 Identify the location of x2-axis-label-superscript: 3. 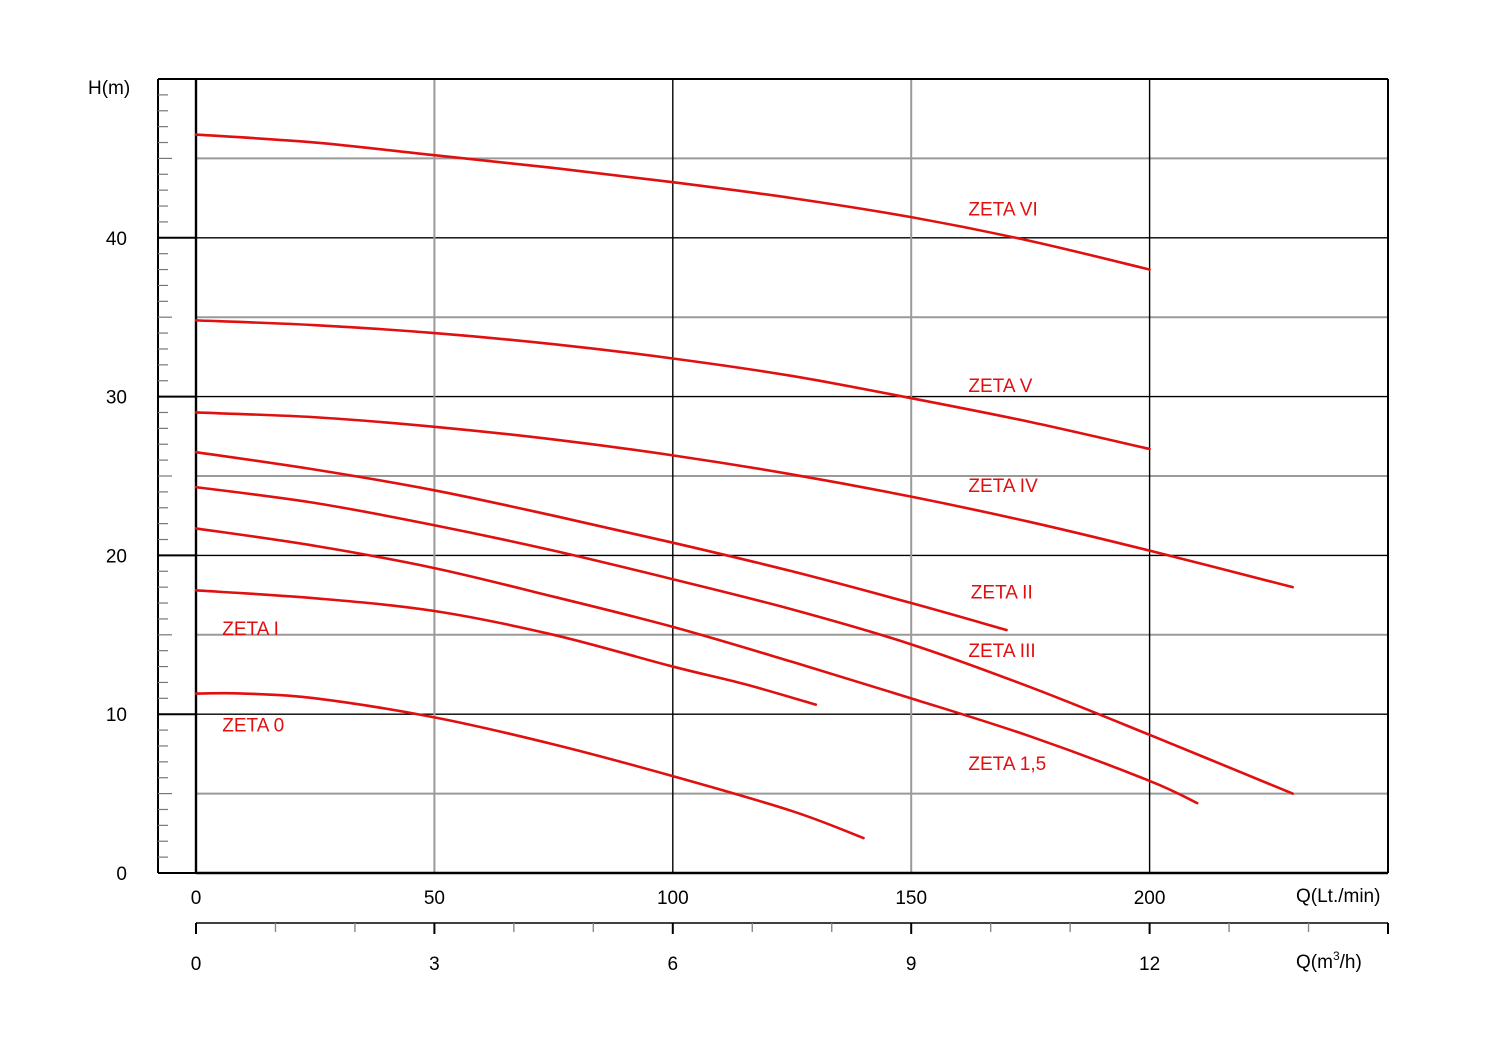
(1336, 956).